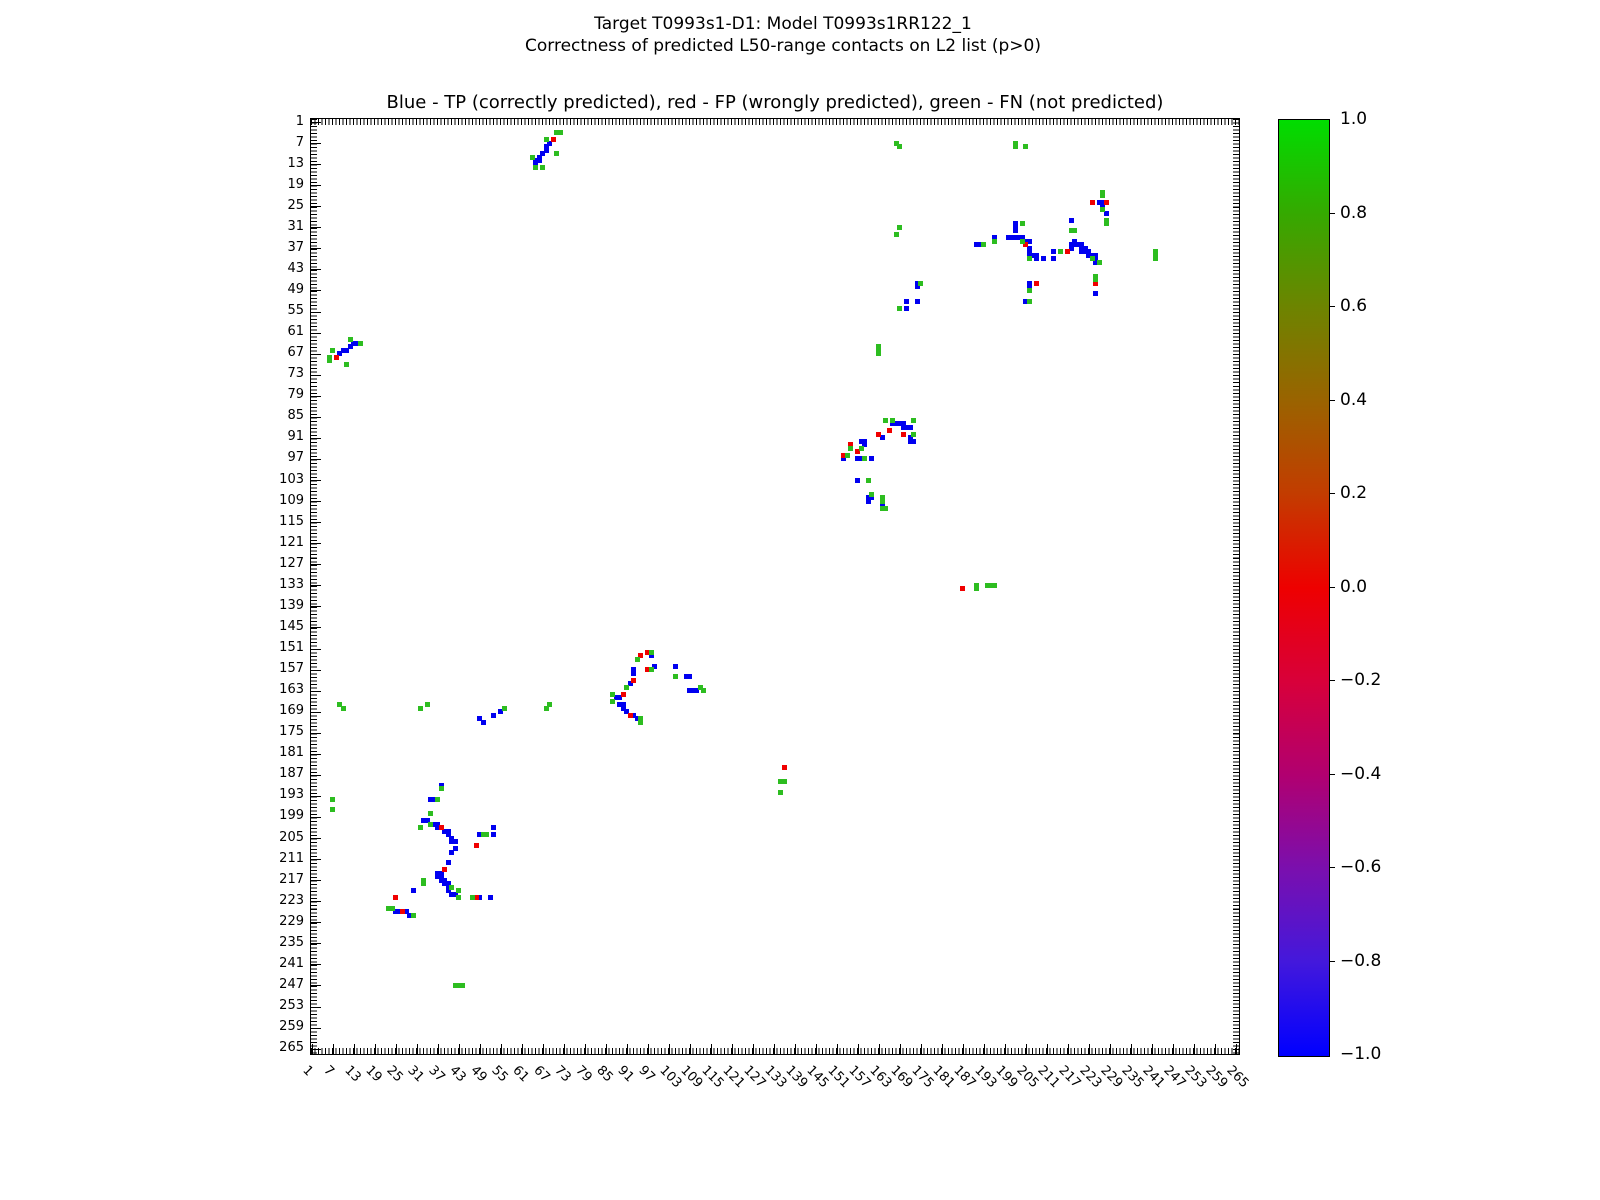  Describe the element at coordinates (295, 205) in the screenshot. I see `y-tick-label: 25` at that location.